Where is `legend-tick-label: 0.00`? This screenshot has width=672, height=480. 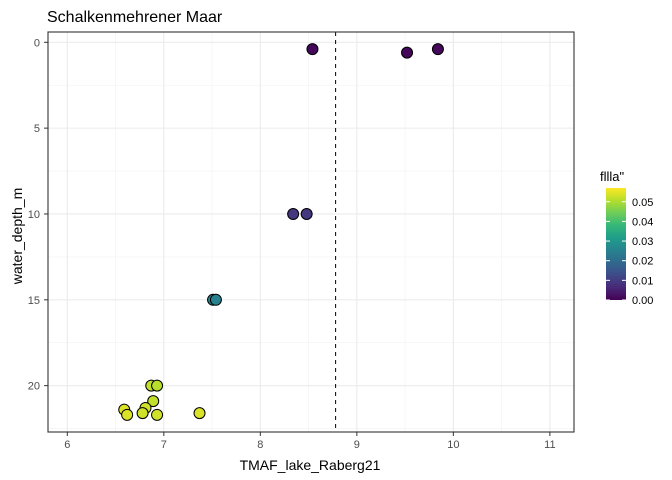
legend-tick-label: 0.00 is located at coordinates (642, 301).